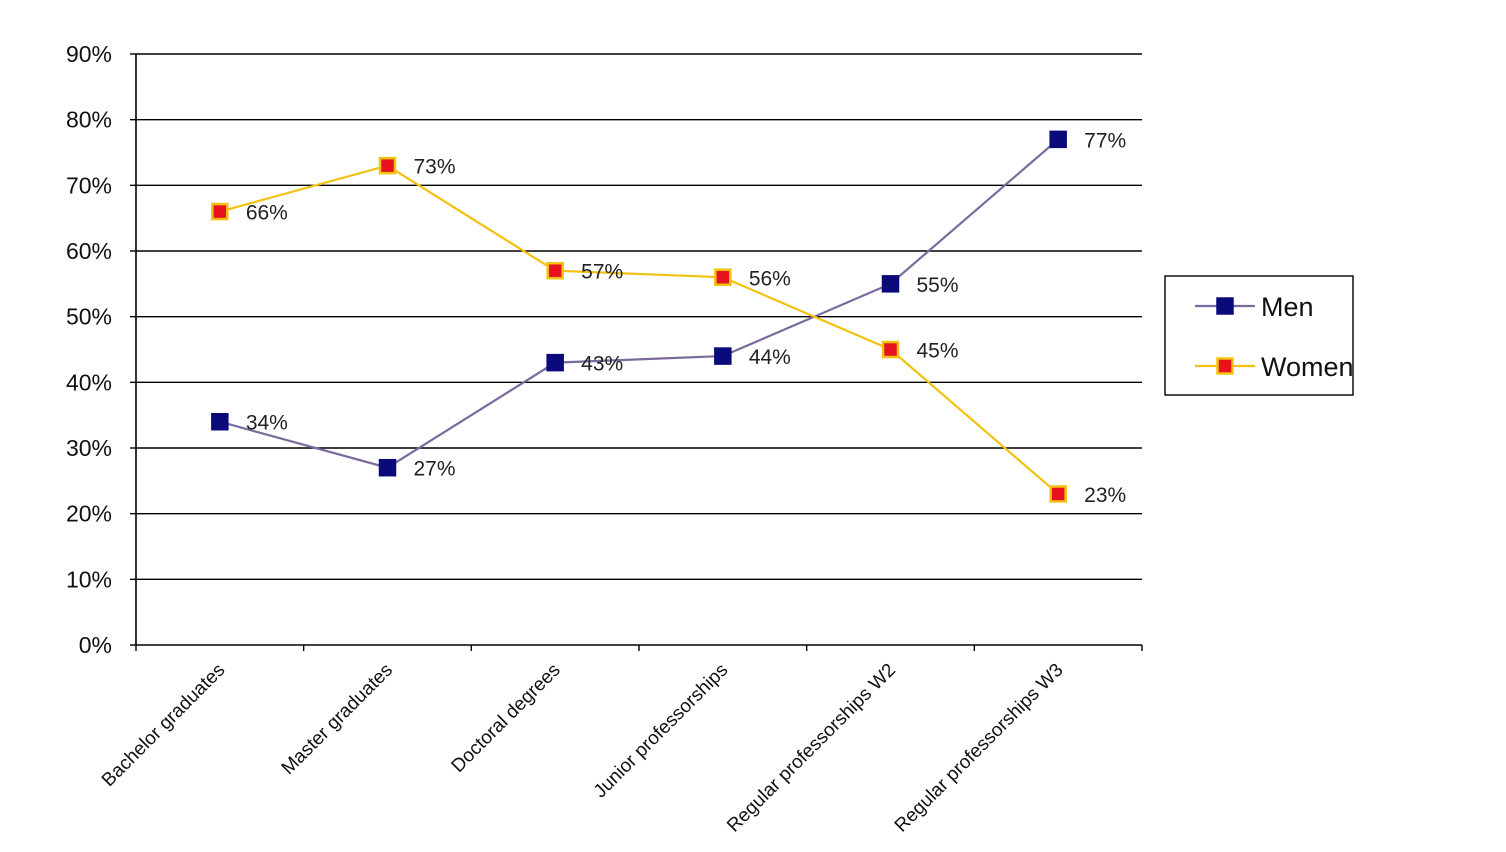 Image resolution: width=1506 pixels, height=852 pixels. Describe the element at coordinates (89, 448) in the screenshot. I see `y-tick-label: 30%` at that location.